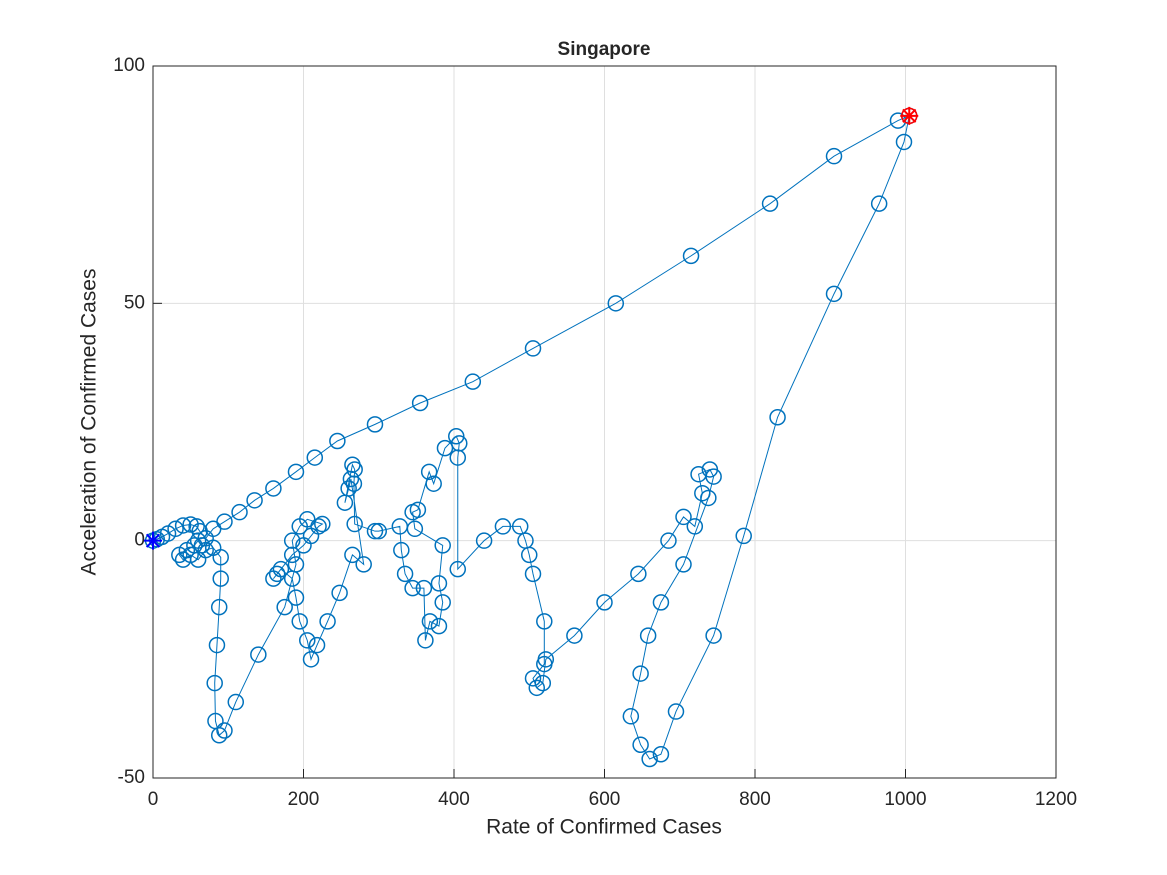 Image resolution: width=1167 pixels, height=875 pixels. Describe the element at coordinates (153, 540) in the screenshot. I see `start-marker` at that location.